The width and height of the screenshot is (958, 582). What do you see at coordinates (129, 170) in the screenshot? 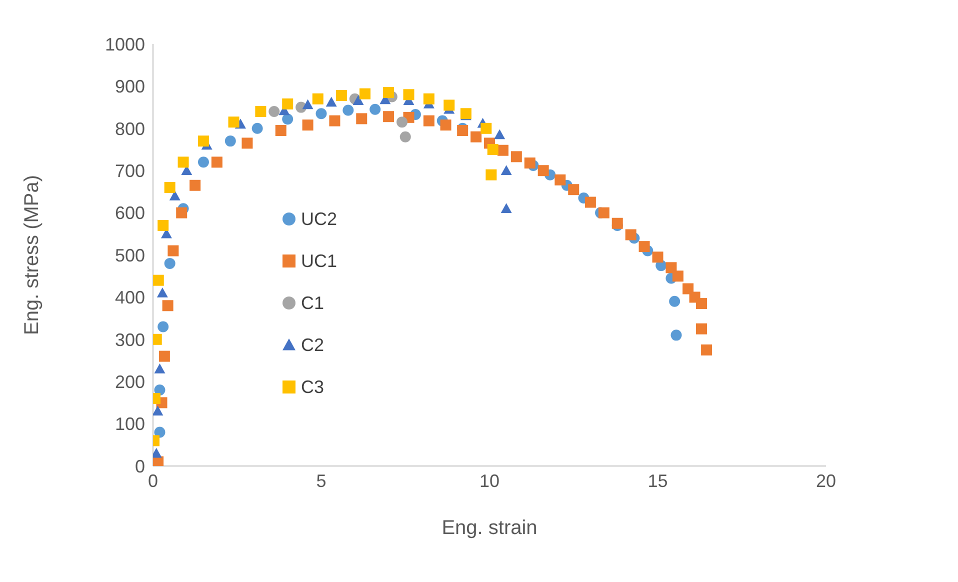
I see `y-tick-label: 700` at bounding box center [129, 170].